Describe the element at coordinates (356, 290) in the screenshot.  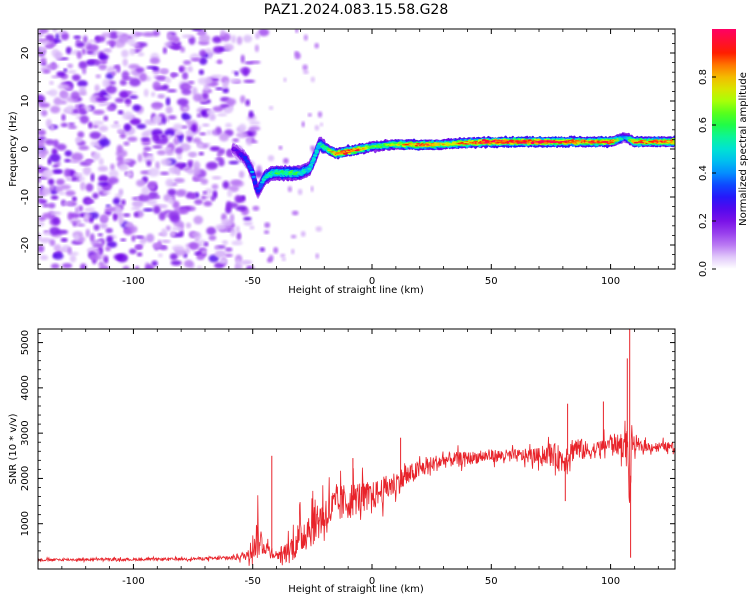
I see `spectrogram-x-label: Height of straight line (km)` at that location.